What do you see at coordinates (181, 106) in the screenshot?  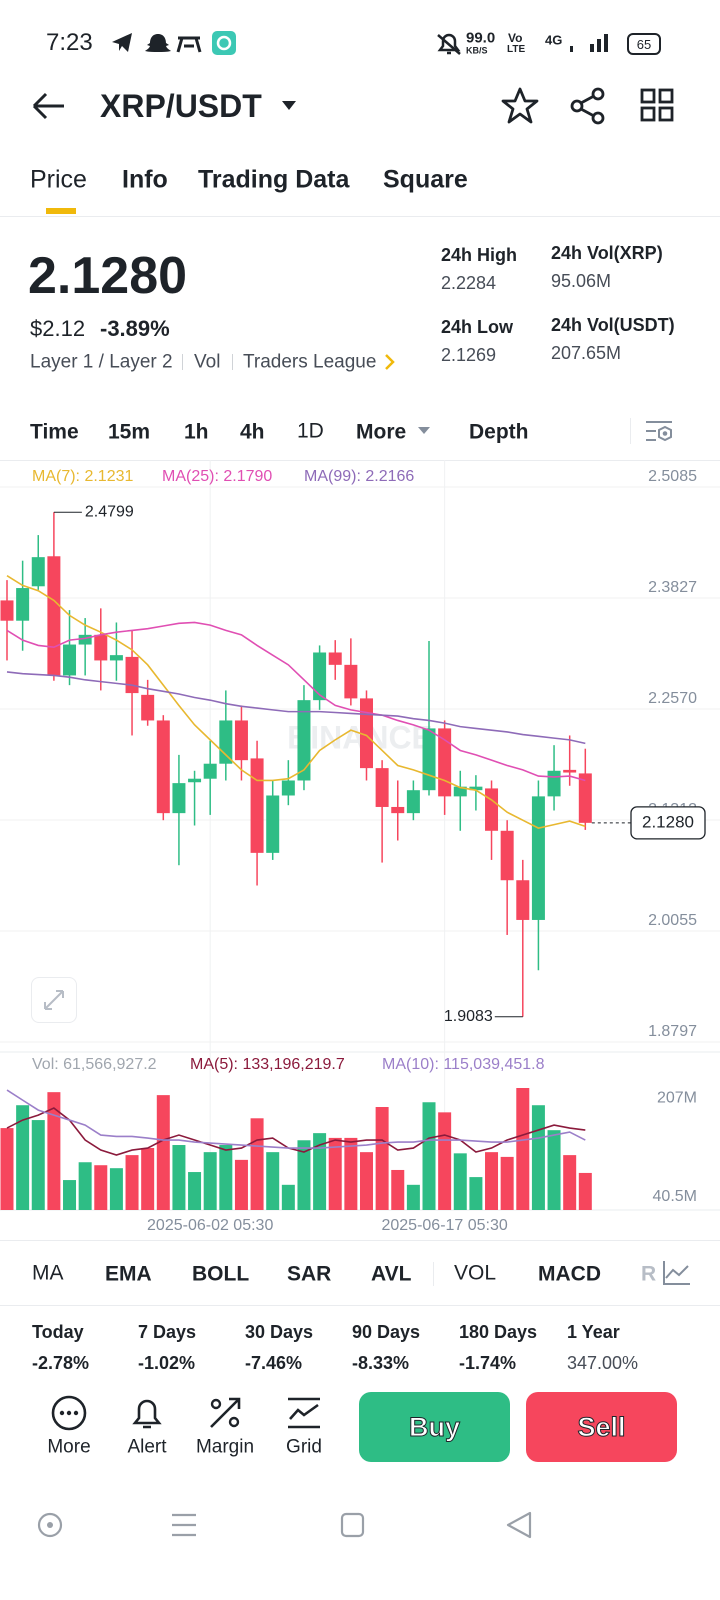 I see `pair-title: XRP/USDT` at bounding box center [181, 106].